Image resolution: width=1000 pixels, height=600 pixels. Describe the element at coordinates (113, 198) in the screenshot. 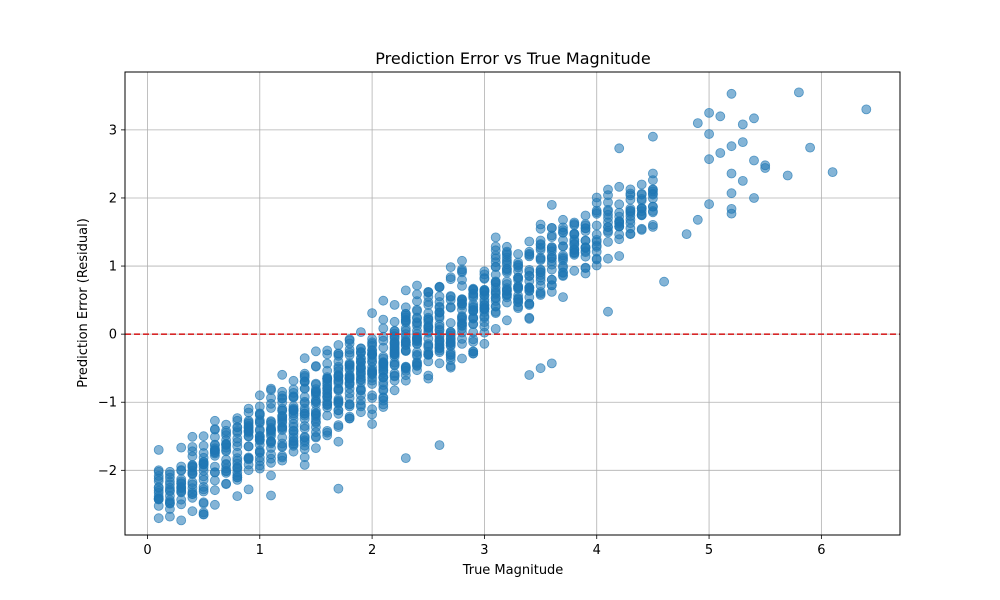

I see `y-tick-label: 2` at that location.